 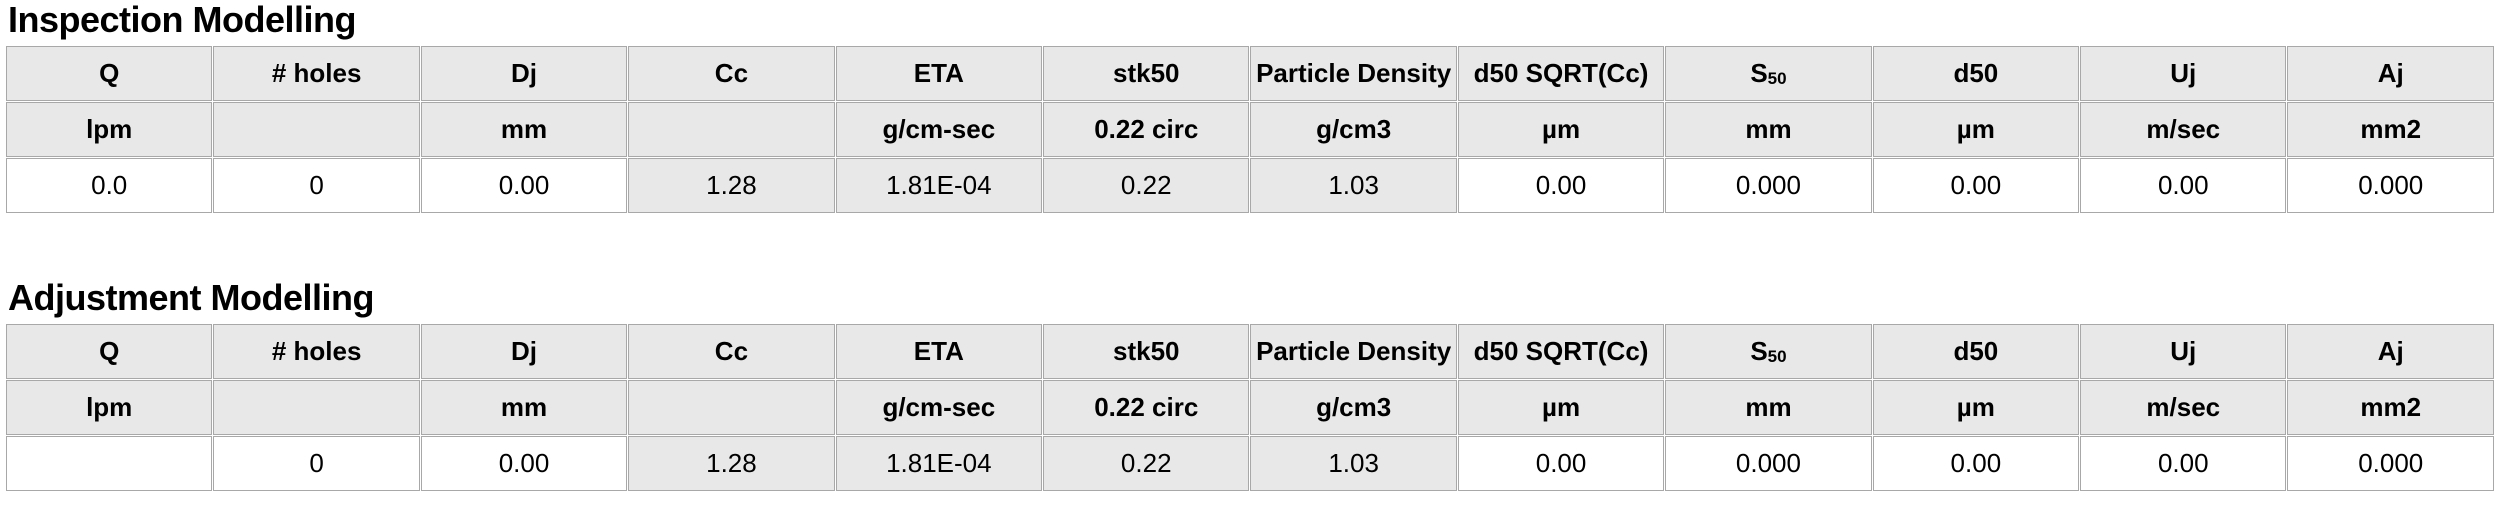 What do you see at coordinates (109, 463) in the screenshot?
I see `value-q` at bounding box center [109, 463].